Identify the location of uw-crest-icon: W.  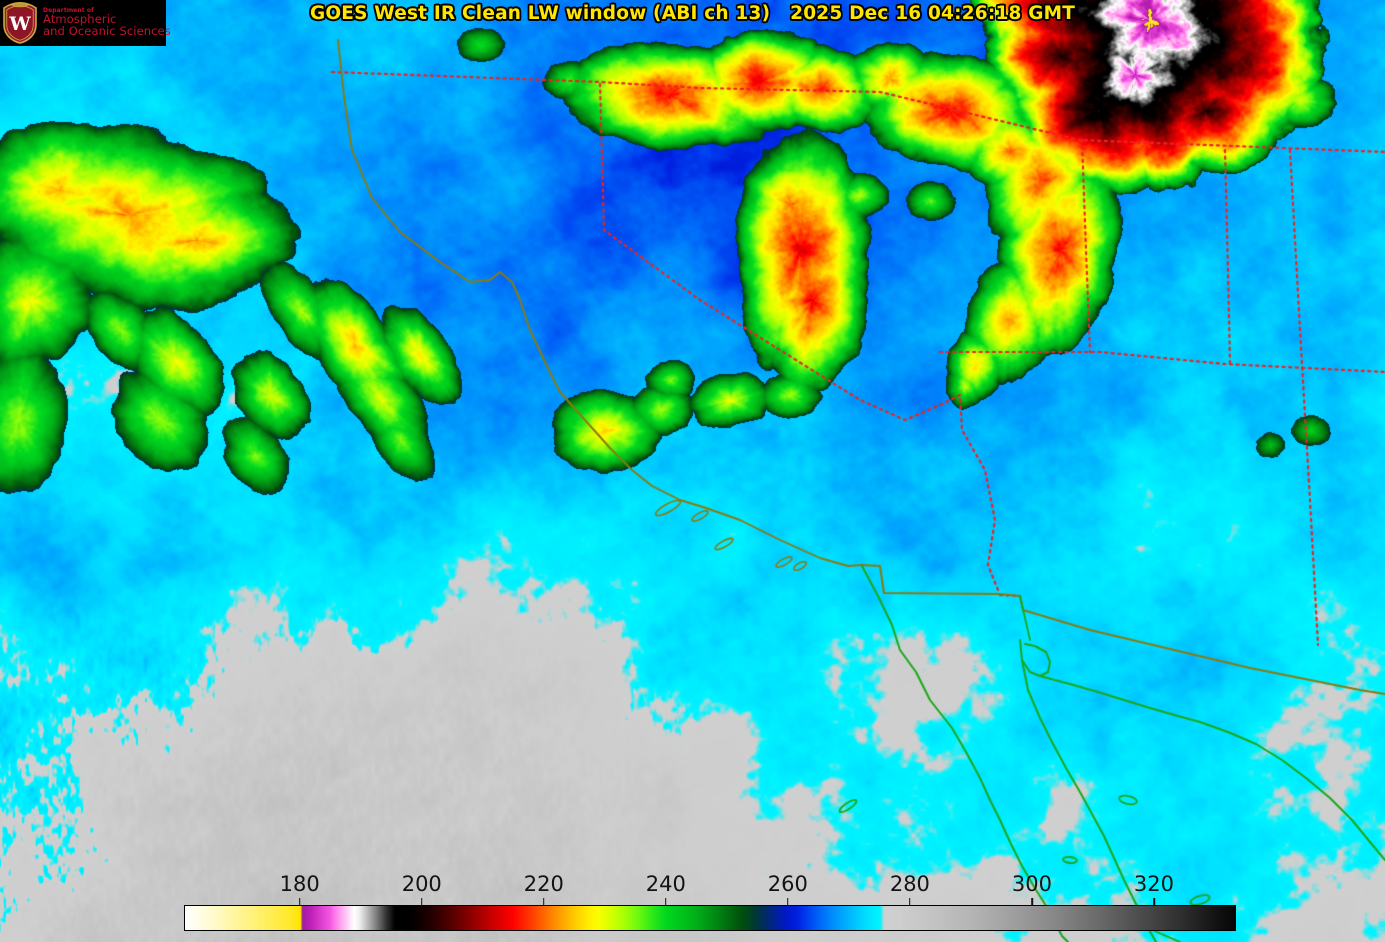
(20, 23).